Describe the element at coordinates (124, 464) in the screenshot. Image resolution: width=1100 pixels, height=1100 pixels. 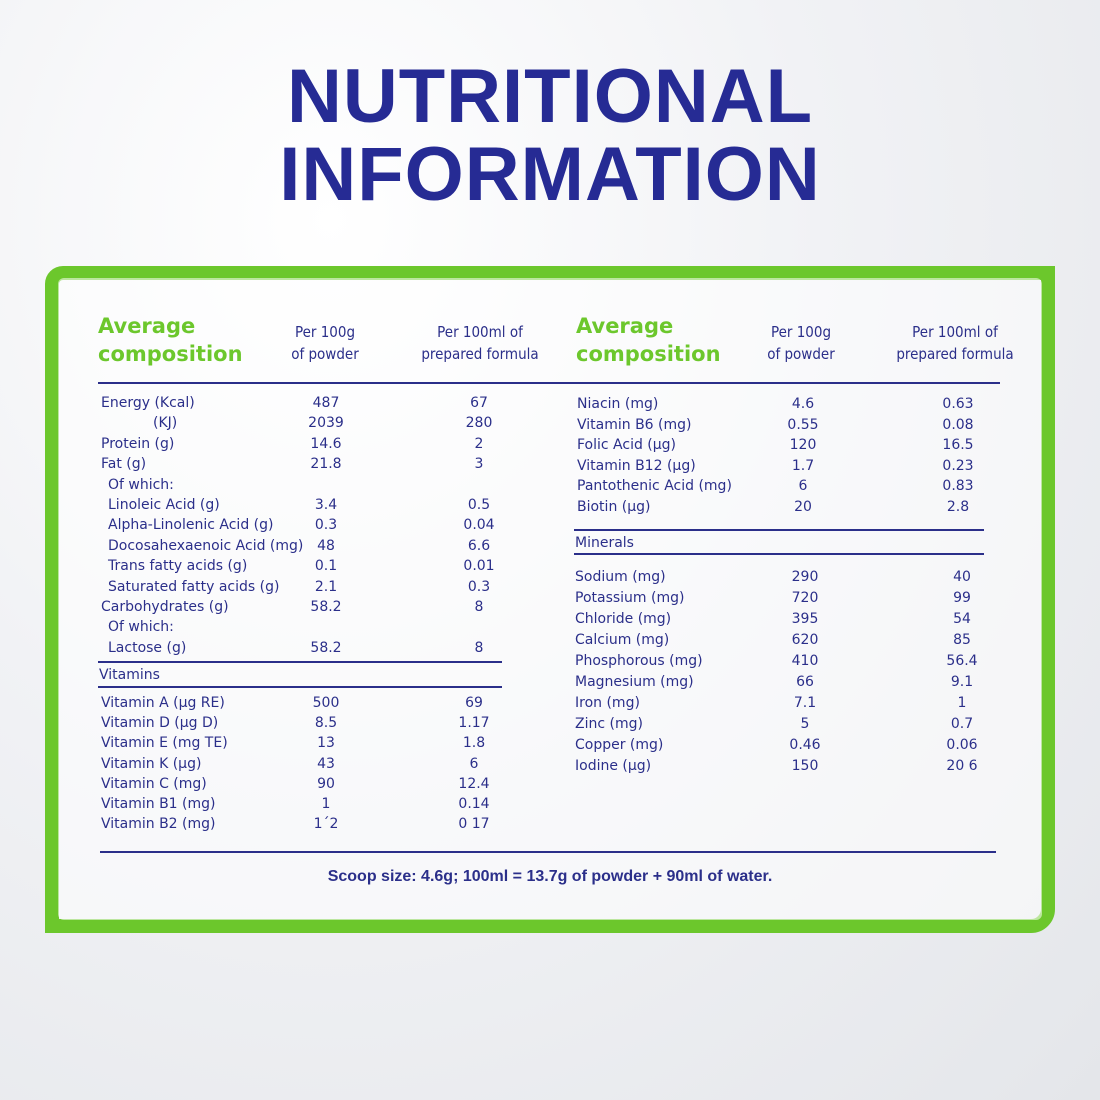
I see `nutrient-label: Fat (g)` at that location.